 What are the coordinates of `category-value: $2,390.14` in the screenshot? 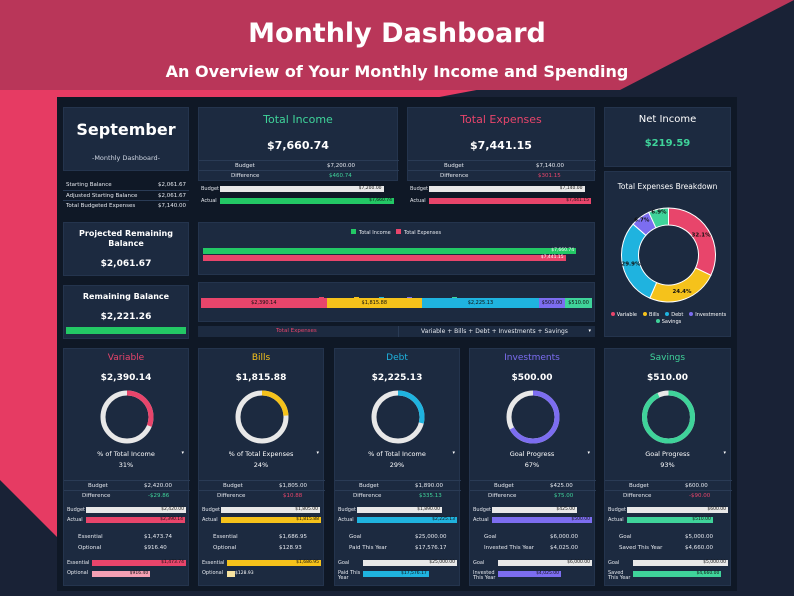 It's located at (126, 378).